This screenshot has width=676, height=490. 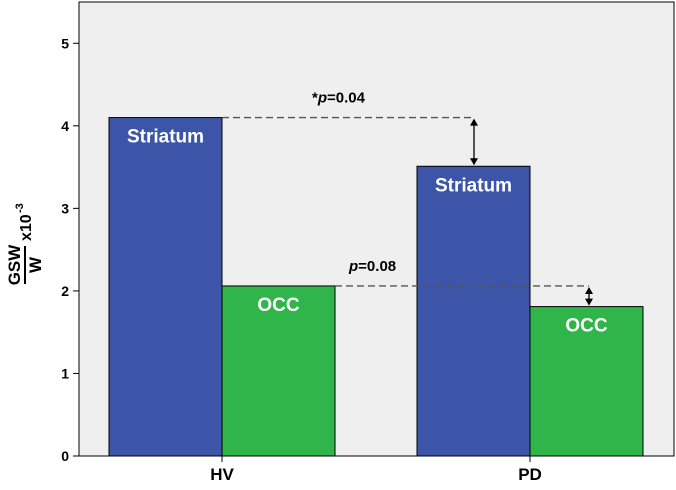 What do you see at coordinates (278, 371) in the screenshot?
I see `bar-occ-hv` at bounding box center [278, 371].